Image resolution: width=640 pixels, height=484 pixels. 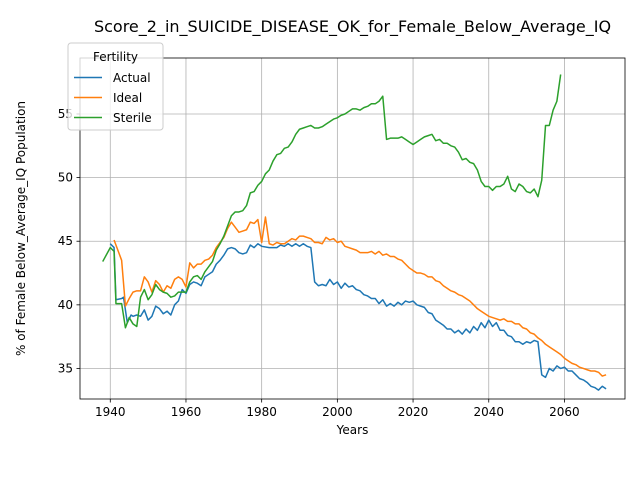 What do you see at coordinates (65, 241) in the screenshot?
I see `y-tick-label: 45` at bounding box center [65, 241].